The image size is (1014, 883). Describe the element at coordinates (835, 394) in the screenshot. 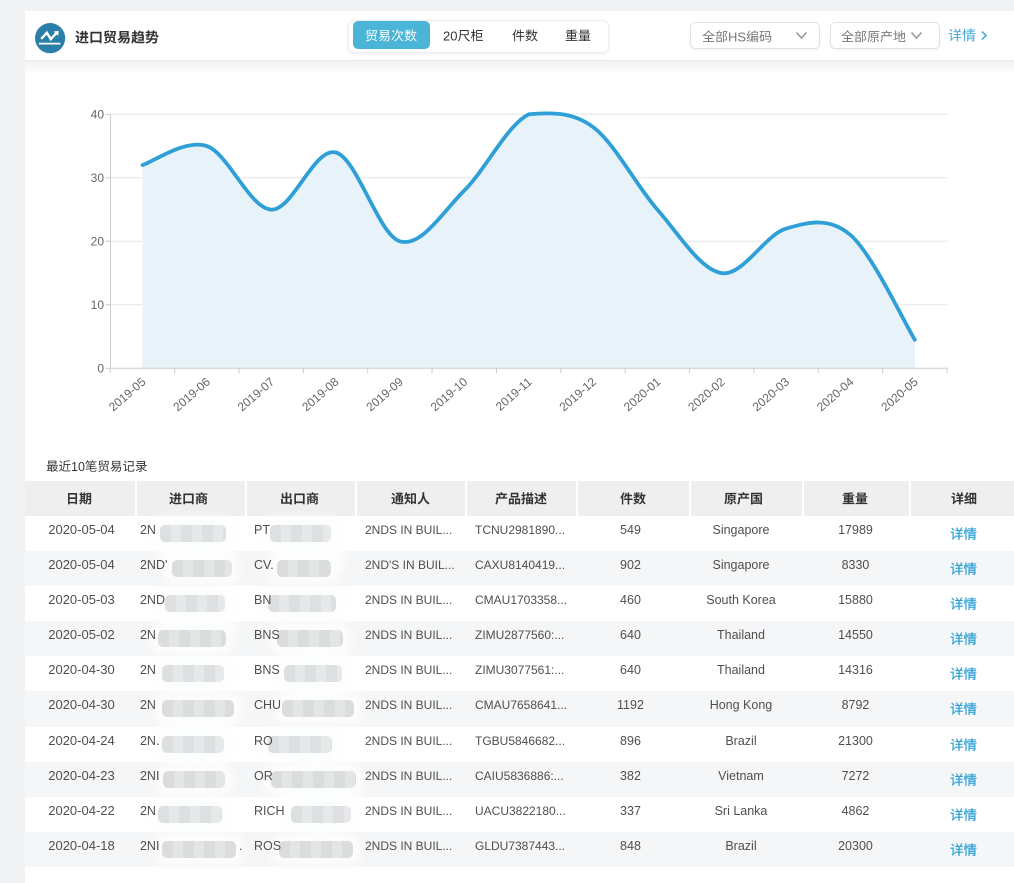

I see `svg-text: 2020-04` at that location.